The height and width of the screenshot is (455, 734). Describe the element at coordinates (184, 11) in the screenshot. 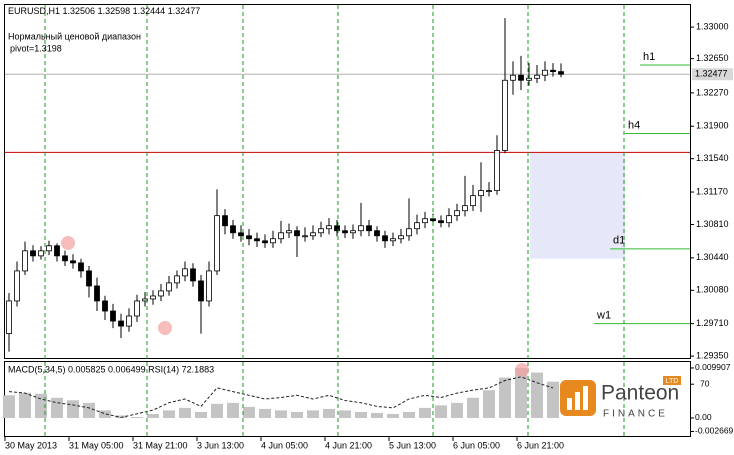

I see `last-close: 1.32477` at that location.